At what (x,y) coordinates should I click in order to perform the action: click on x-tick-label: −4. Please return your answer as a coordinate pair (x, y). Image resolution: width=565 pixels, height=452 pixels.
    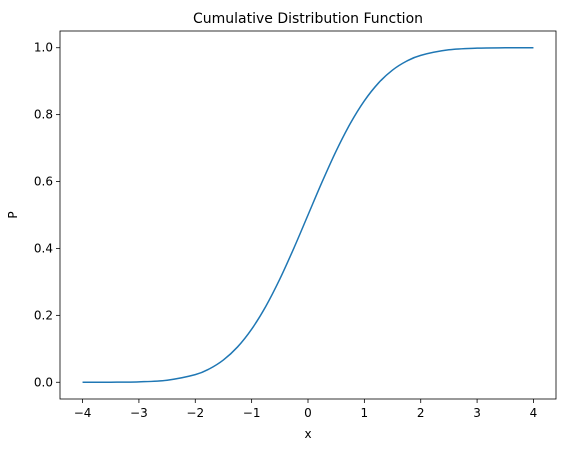
    Looking at the image, I should click on (83, 413).